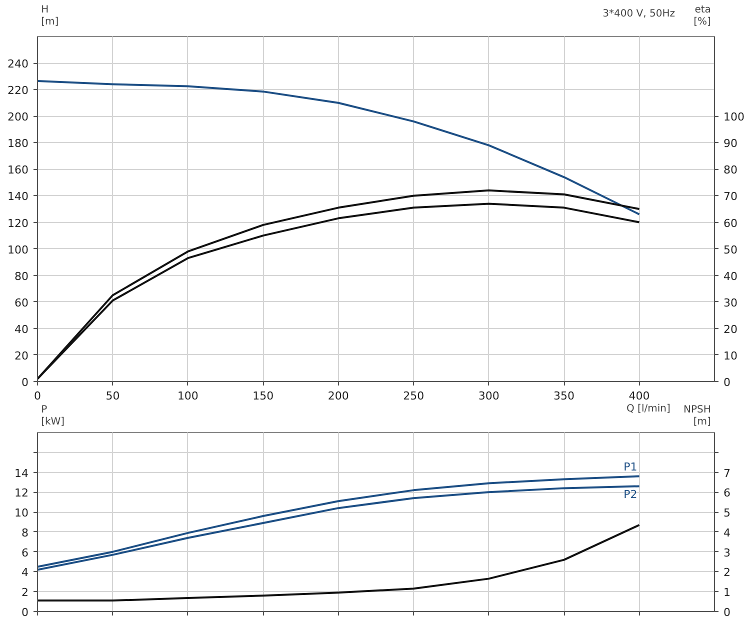 The width and height of the screenshot is (754, 626). I want to click on y2-tick-label: 70, so click(731, 197).